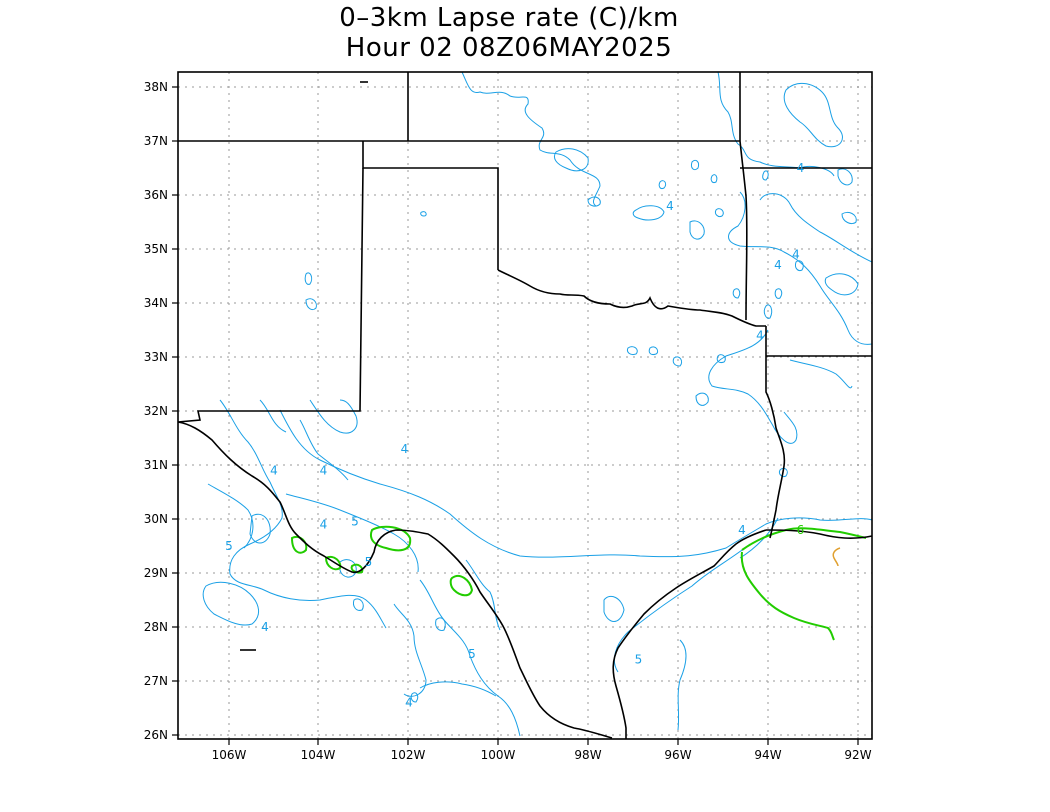 The width and height of the screenshot is (1050, 812). I want to click on border-red-river, so click(631, 298).